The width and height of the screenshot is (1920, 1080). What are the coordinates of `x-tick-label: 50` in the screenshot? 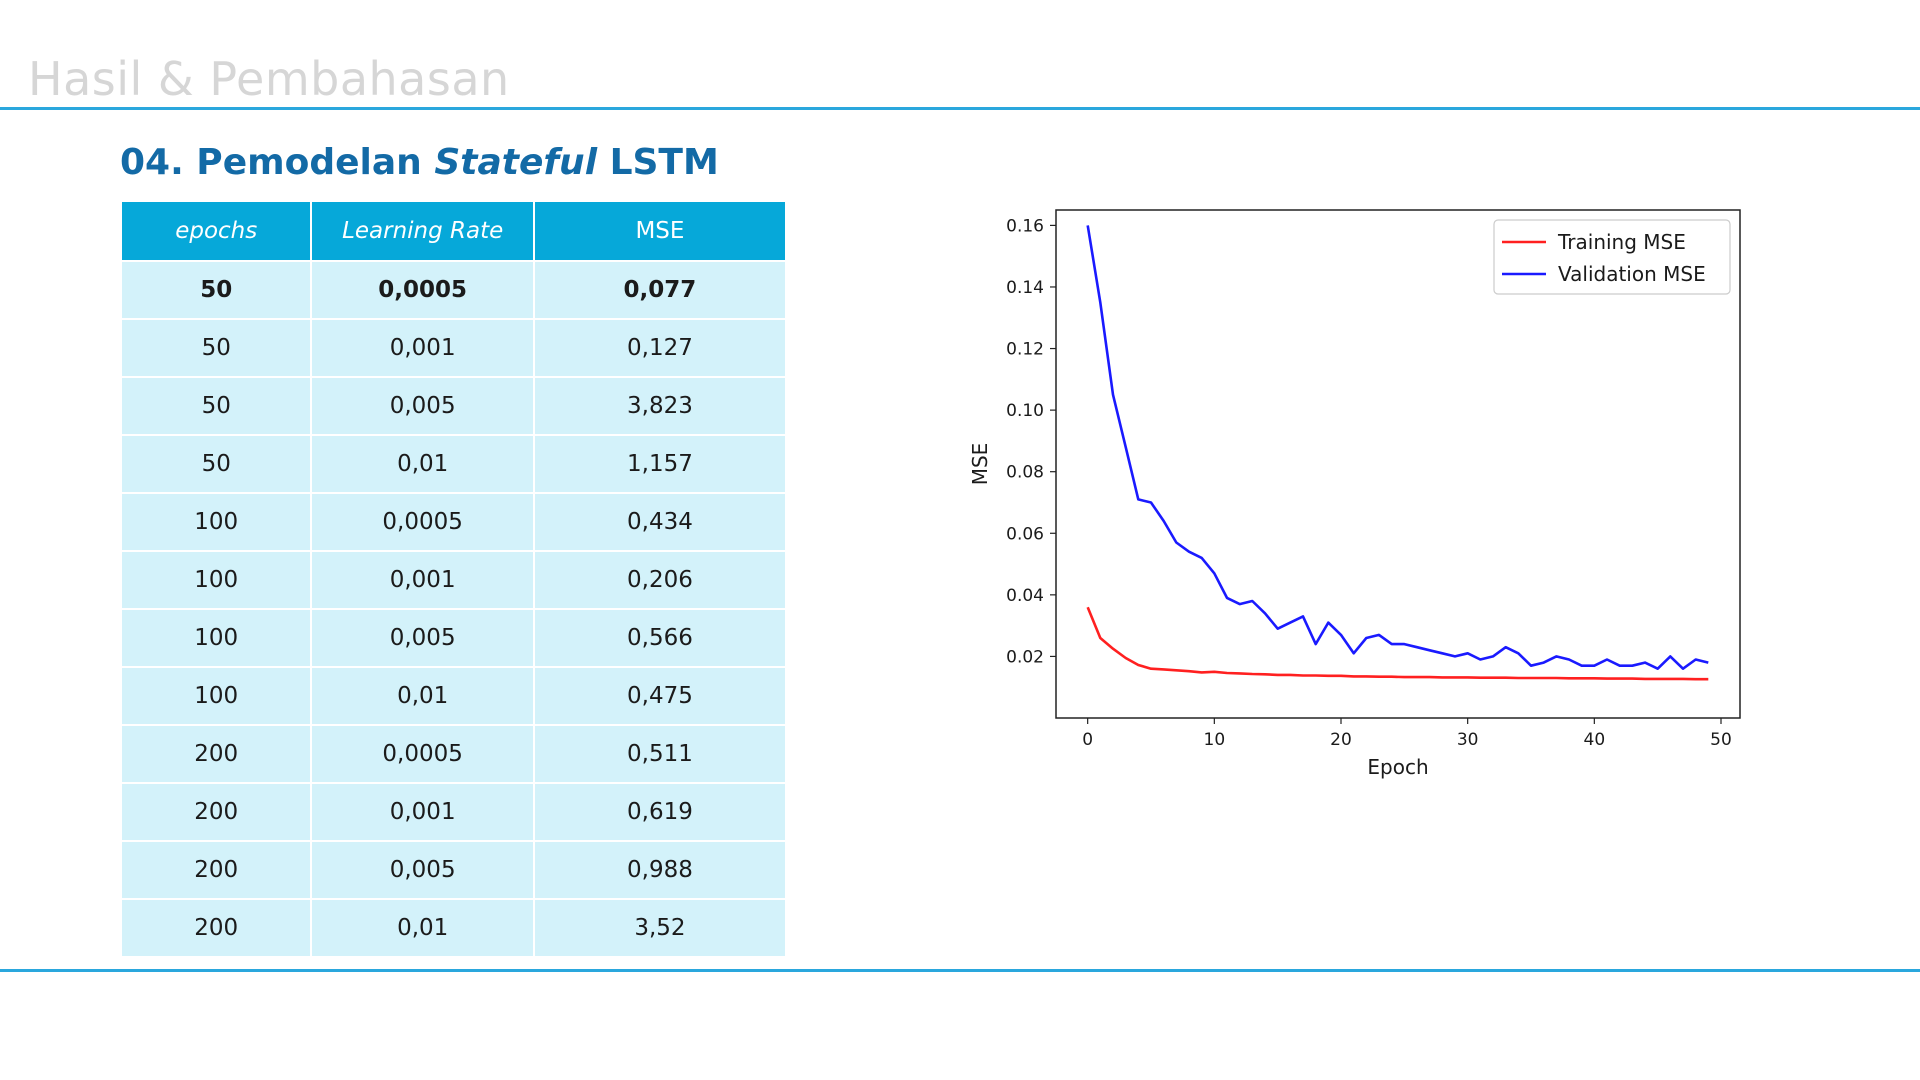 It's located at (1721, 740).